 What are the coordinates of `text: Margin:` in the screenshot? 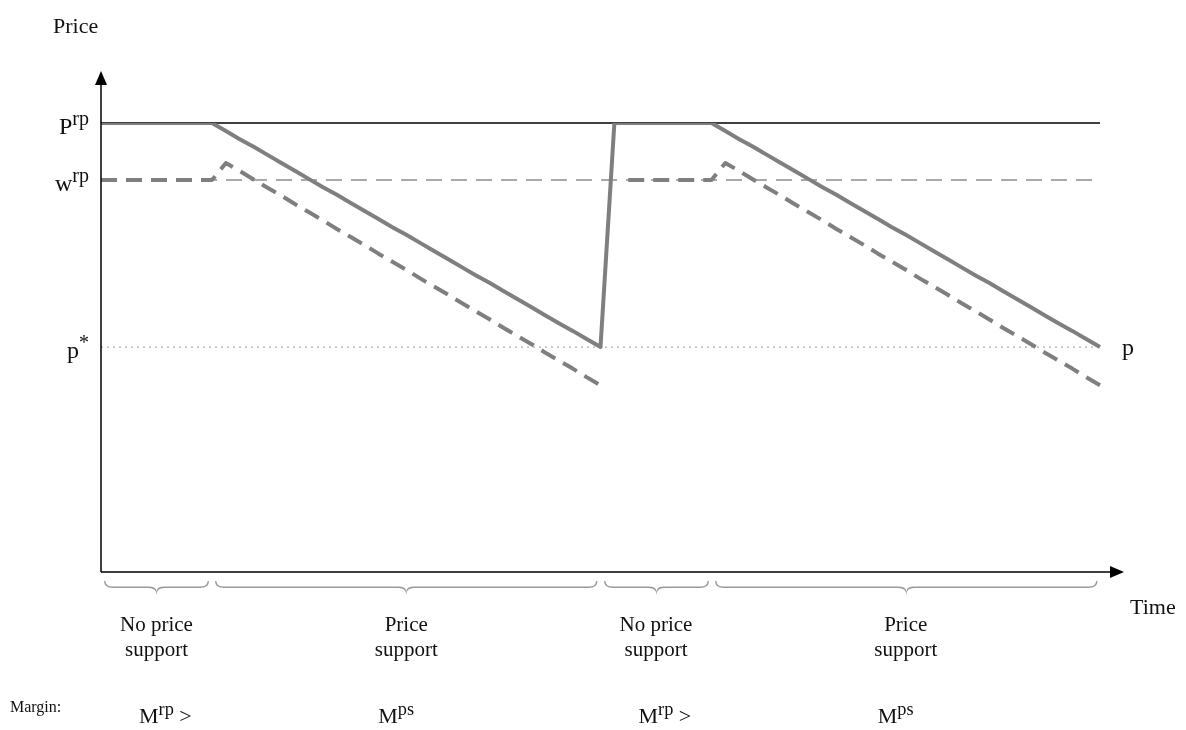 It's located at (36, 707).